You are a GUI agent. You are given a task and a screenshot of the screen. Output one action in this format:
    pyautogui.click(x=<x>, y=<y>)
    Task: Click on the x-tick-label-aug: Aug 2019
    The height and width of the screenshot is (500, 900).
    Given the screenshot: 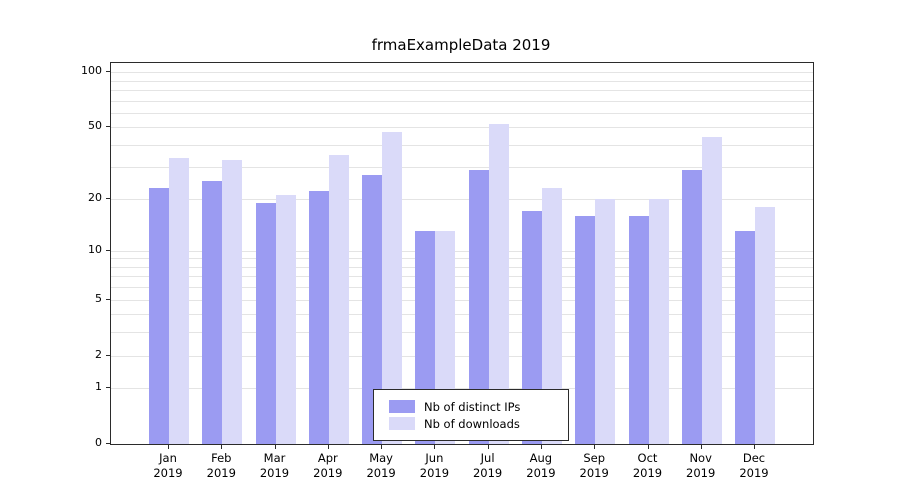 What is the action you would take?
    pyautogui.click(x=541, y=466)
    